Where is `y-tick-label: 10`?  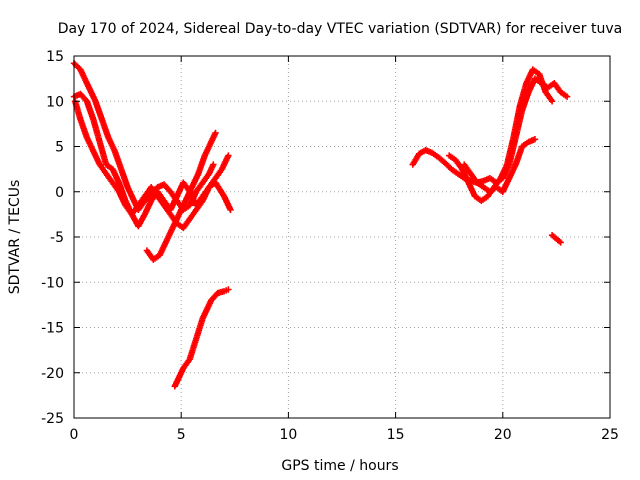
y-tick-label: 10 is located at coordinates (55, 102).